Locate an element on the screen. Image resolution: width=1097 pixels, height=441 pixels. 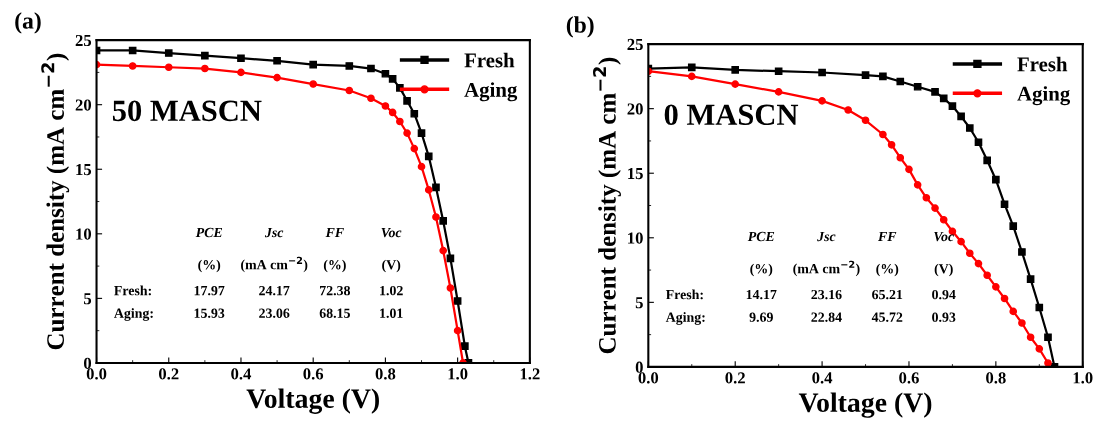
annotation: 50 MASCN is located at coordinates (187, 111).